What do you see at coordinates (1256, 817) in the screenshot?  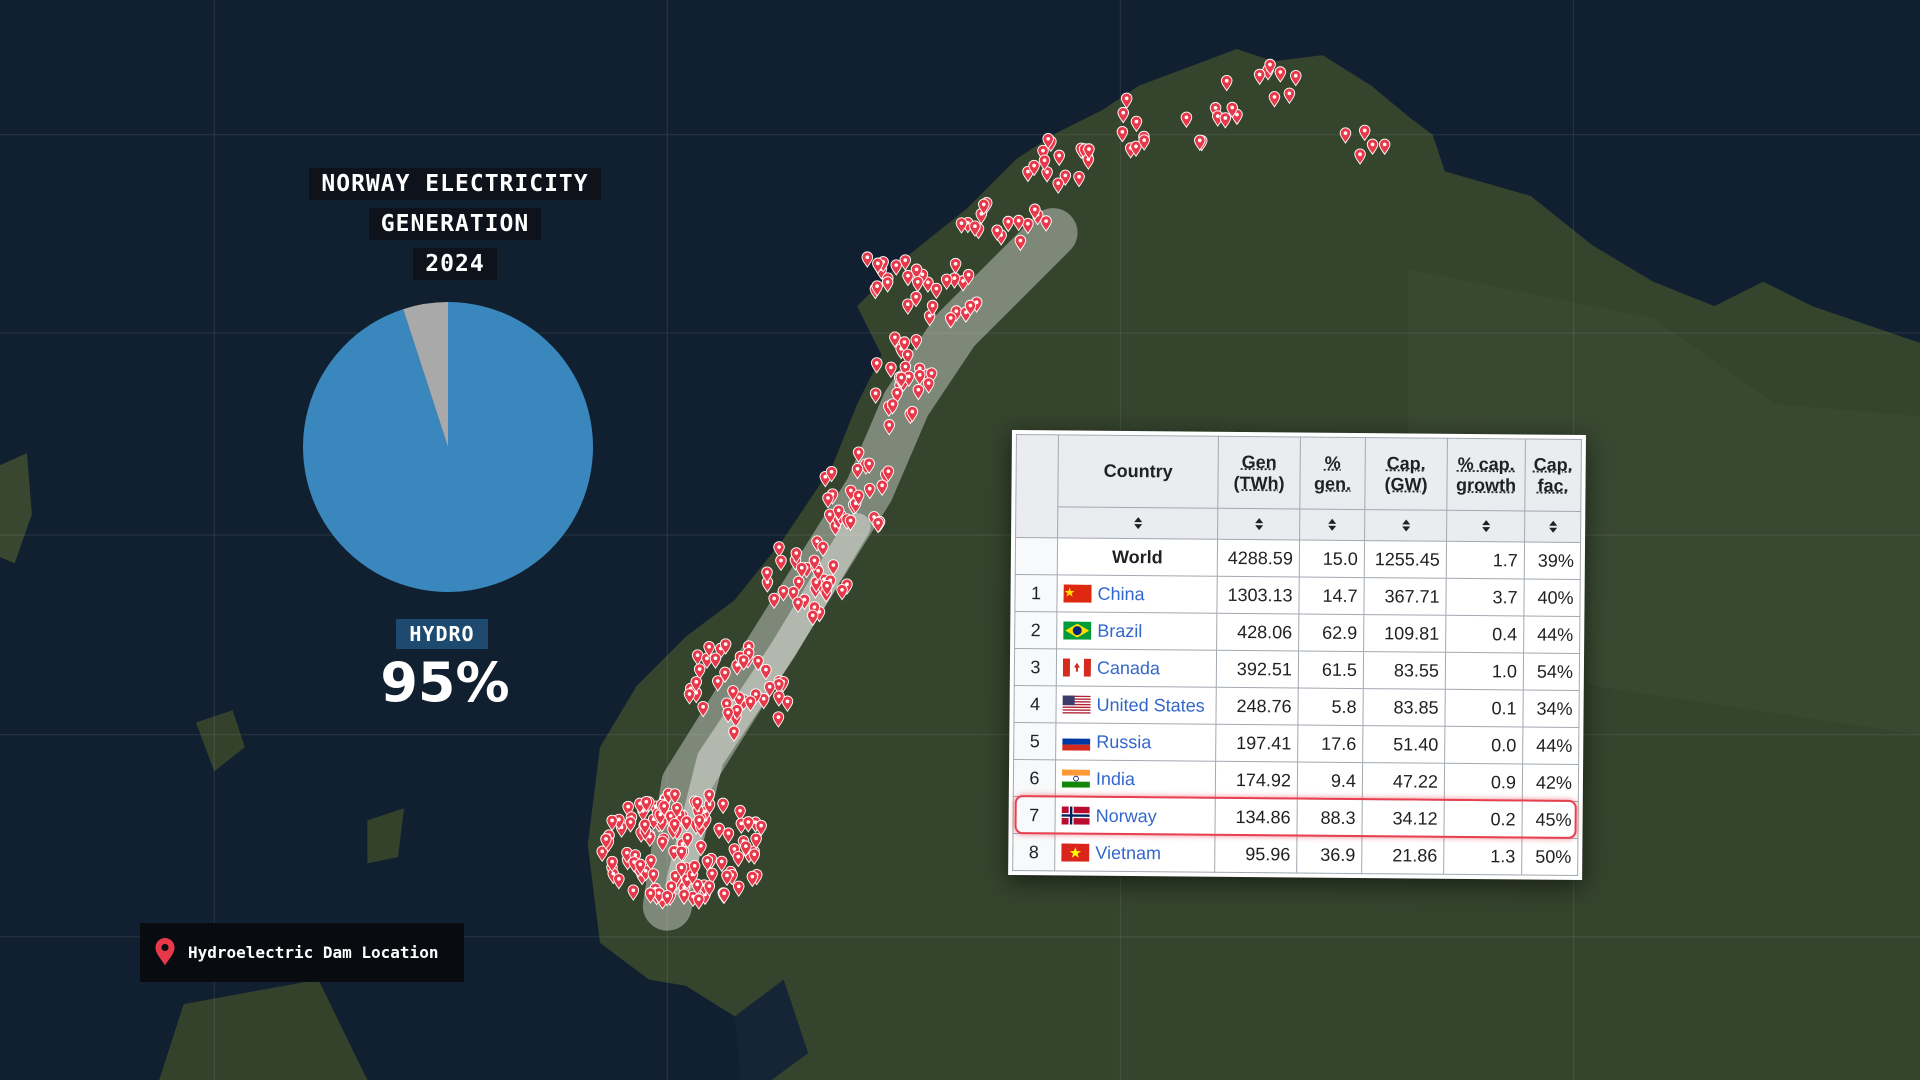 I see `value-cell: 134.86` at bounding box center [1256, 817].